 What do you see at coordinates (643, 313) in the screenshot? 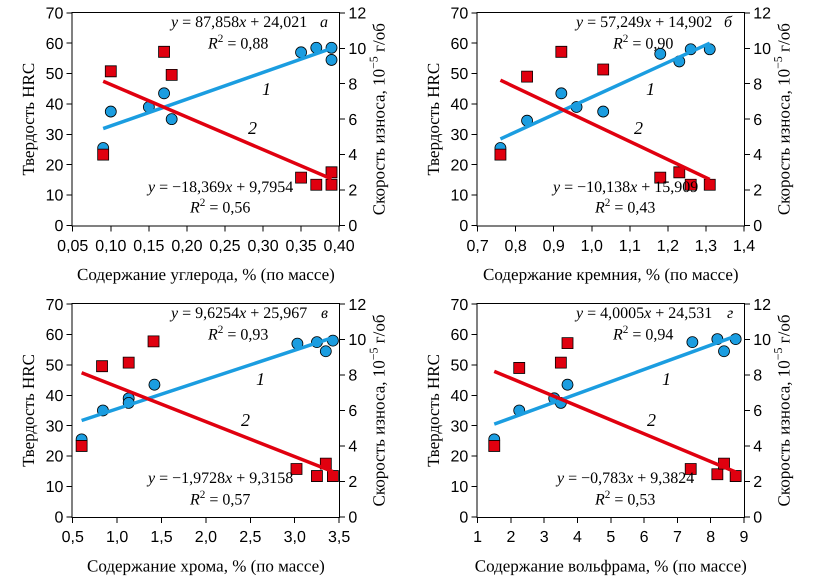
I see `annotation: y = 4,0005x + 24,531` at bounding box center [643, 313].